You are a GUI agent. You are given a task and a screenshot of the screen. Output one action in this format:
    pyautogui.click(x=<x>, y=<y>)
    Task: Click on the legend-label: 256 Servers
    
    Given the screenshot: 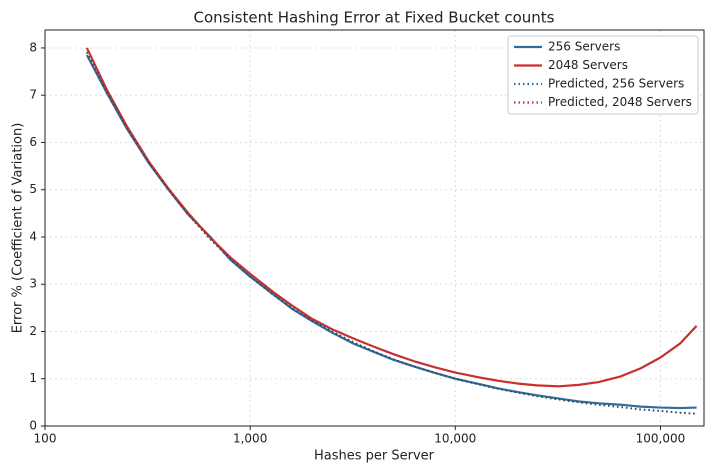 What is the action you would take?
    pyautogui.click(x=584, y=47)
    